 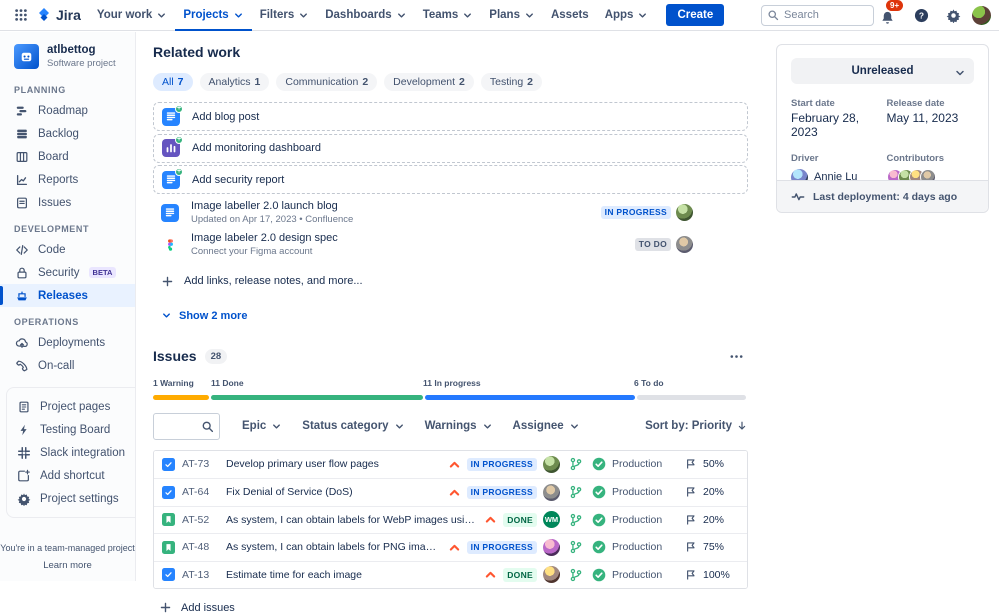 I want to click on progress-label-in-progress: 11 In progress, so click(x=452, y=382).